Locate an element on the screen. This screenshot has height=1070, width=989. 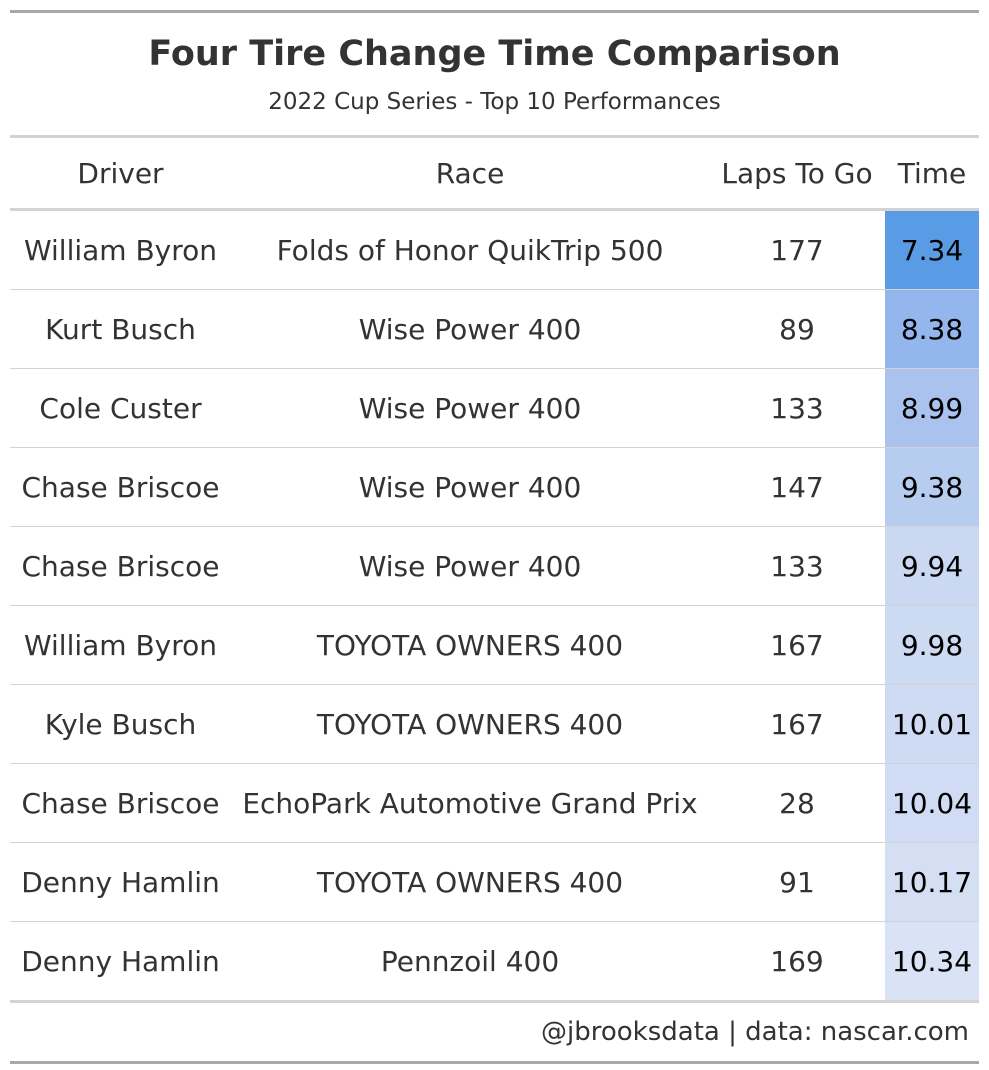
table-row: Cole Custer Wise Power 400 133 8.99 is located at coordinates (494, 408).